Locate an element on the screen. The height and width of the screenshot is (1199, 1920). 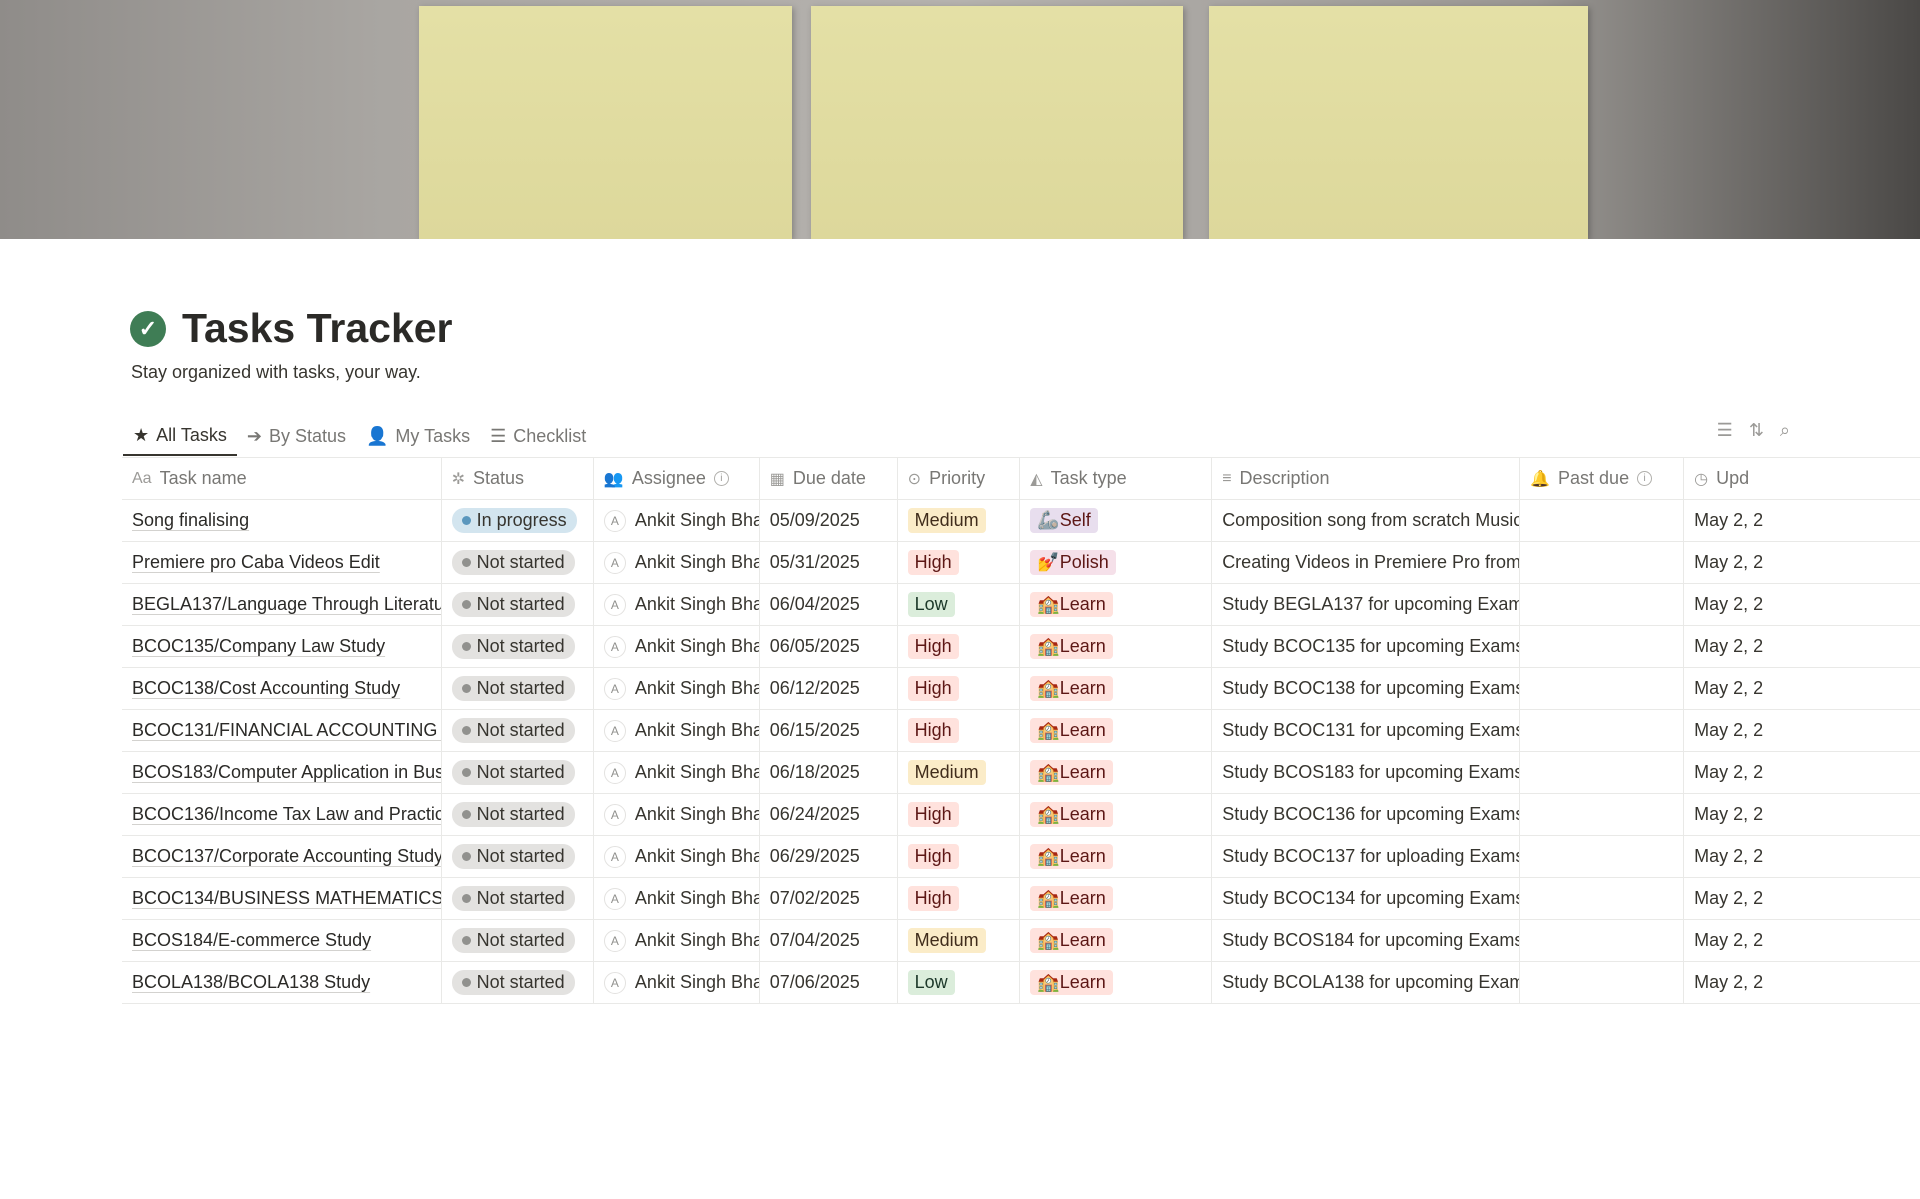
description-cell: Study BCOC134 for upcoming Exams. is located at coordinates (1366, 898).